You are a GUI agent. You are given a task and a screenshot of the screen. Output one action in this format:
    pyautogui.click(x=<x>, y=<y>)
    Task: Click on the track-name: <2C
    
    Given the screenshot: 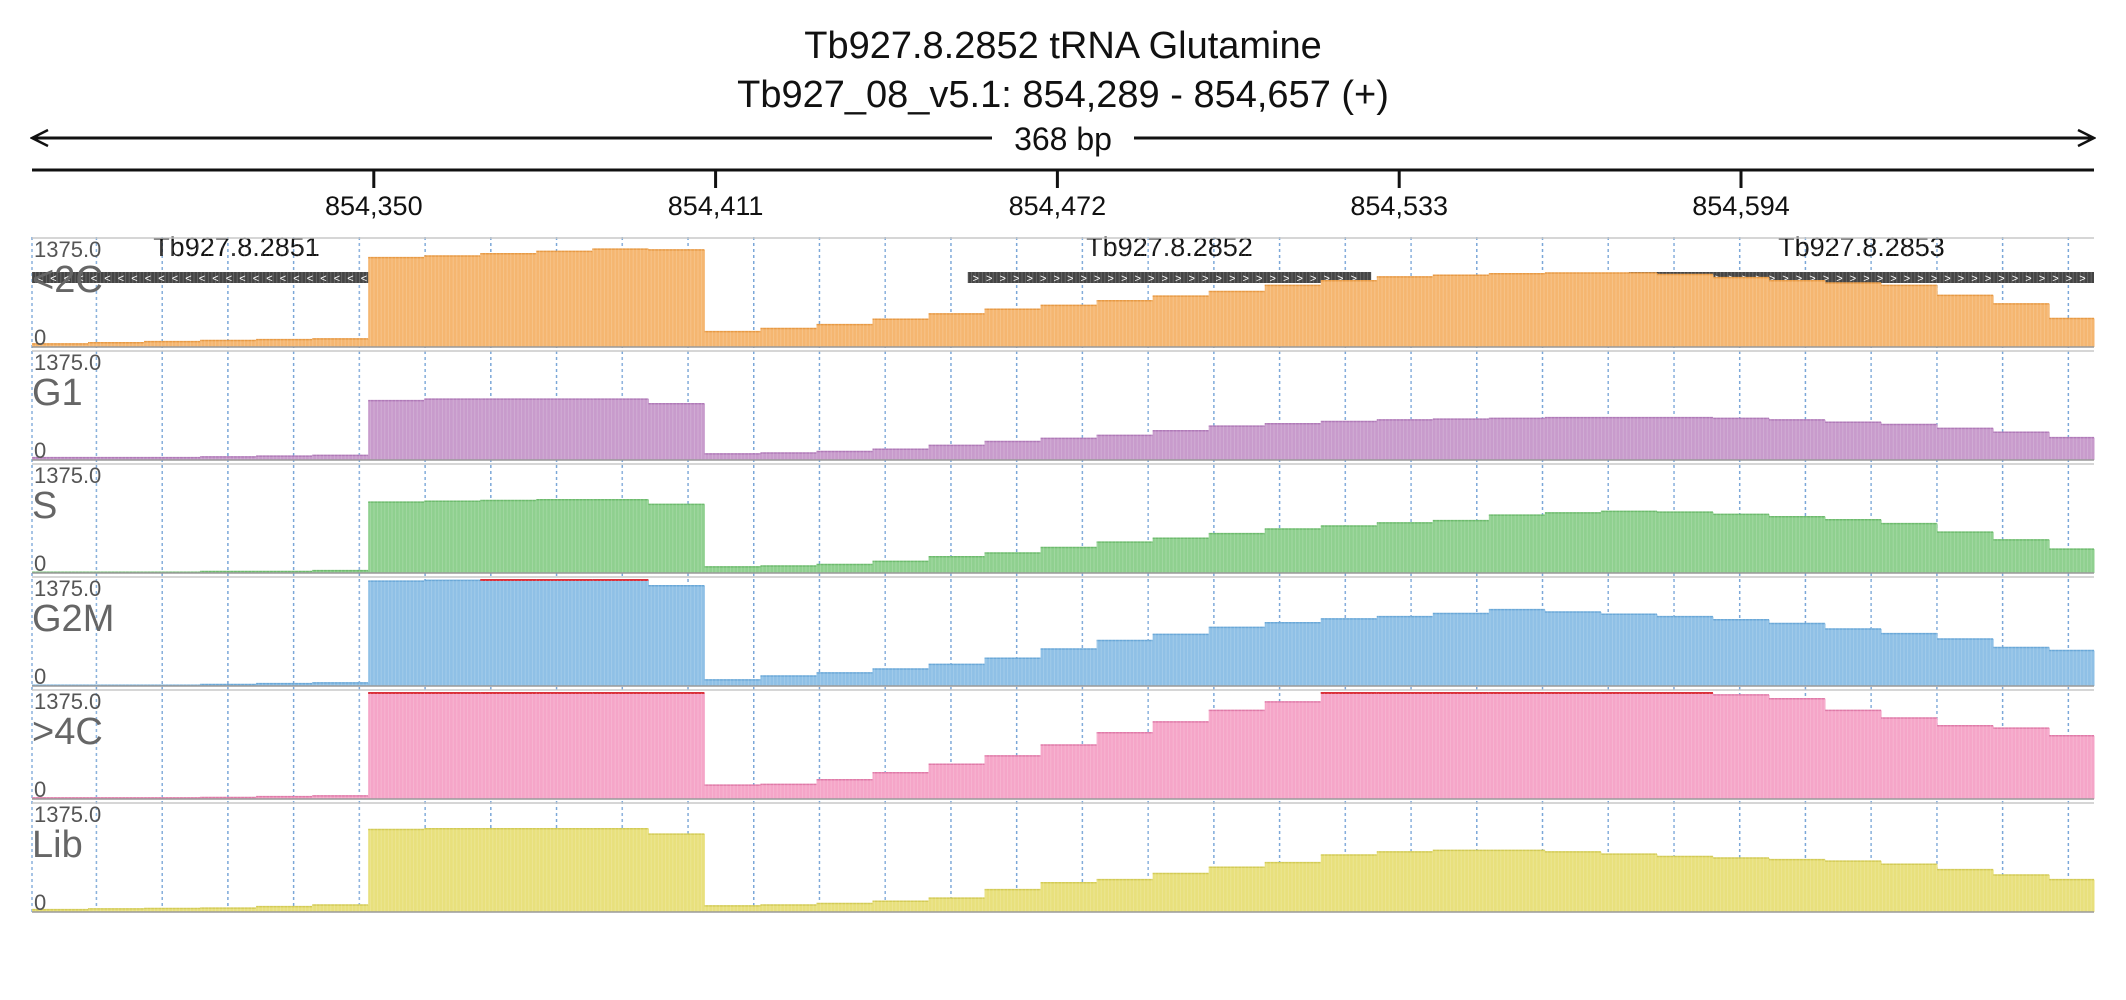 What is the action you would take?
    pyautogui.click(x=67, y=280)
    